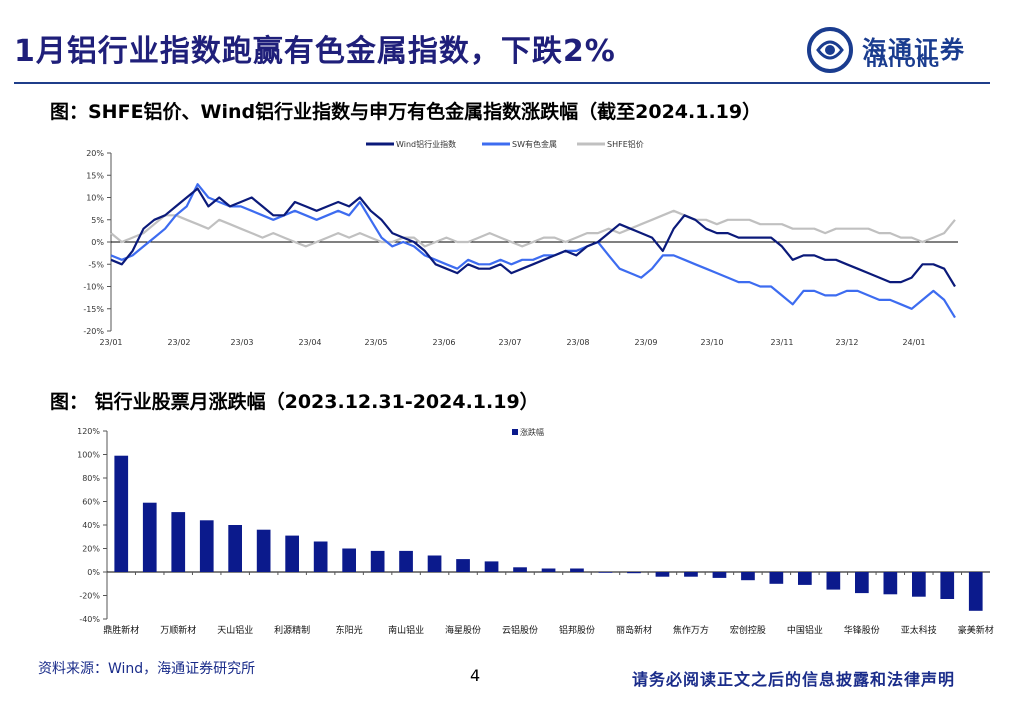  What do you see at coordinates (914, 50) in the screenshot?
I see `logo-chinese-text: 海通证券` at bounding box center [914, 50].